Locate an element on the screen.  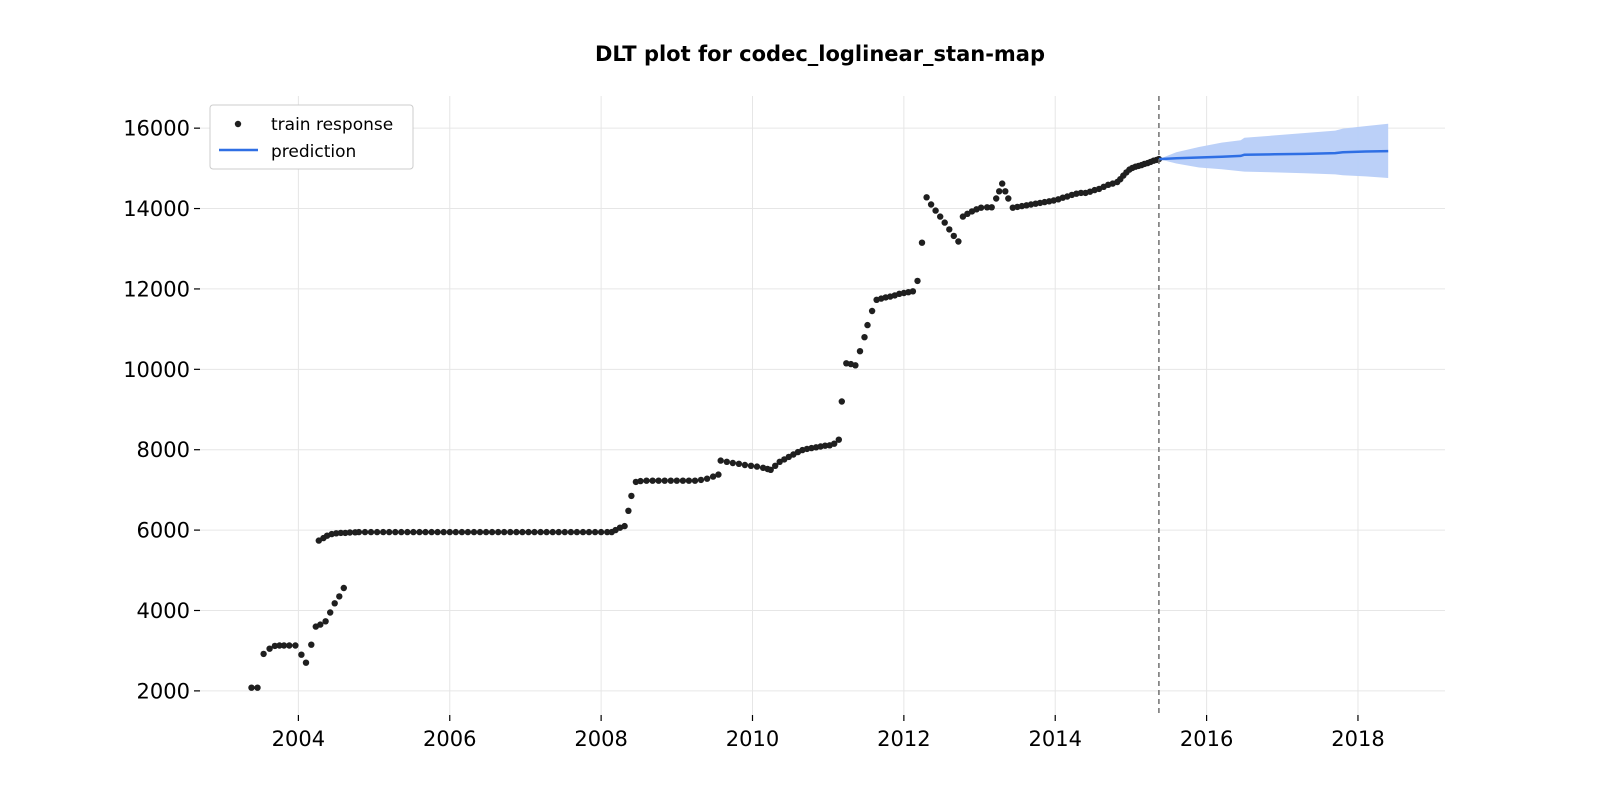
legend-box is located at coordinates (311, 137).